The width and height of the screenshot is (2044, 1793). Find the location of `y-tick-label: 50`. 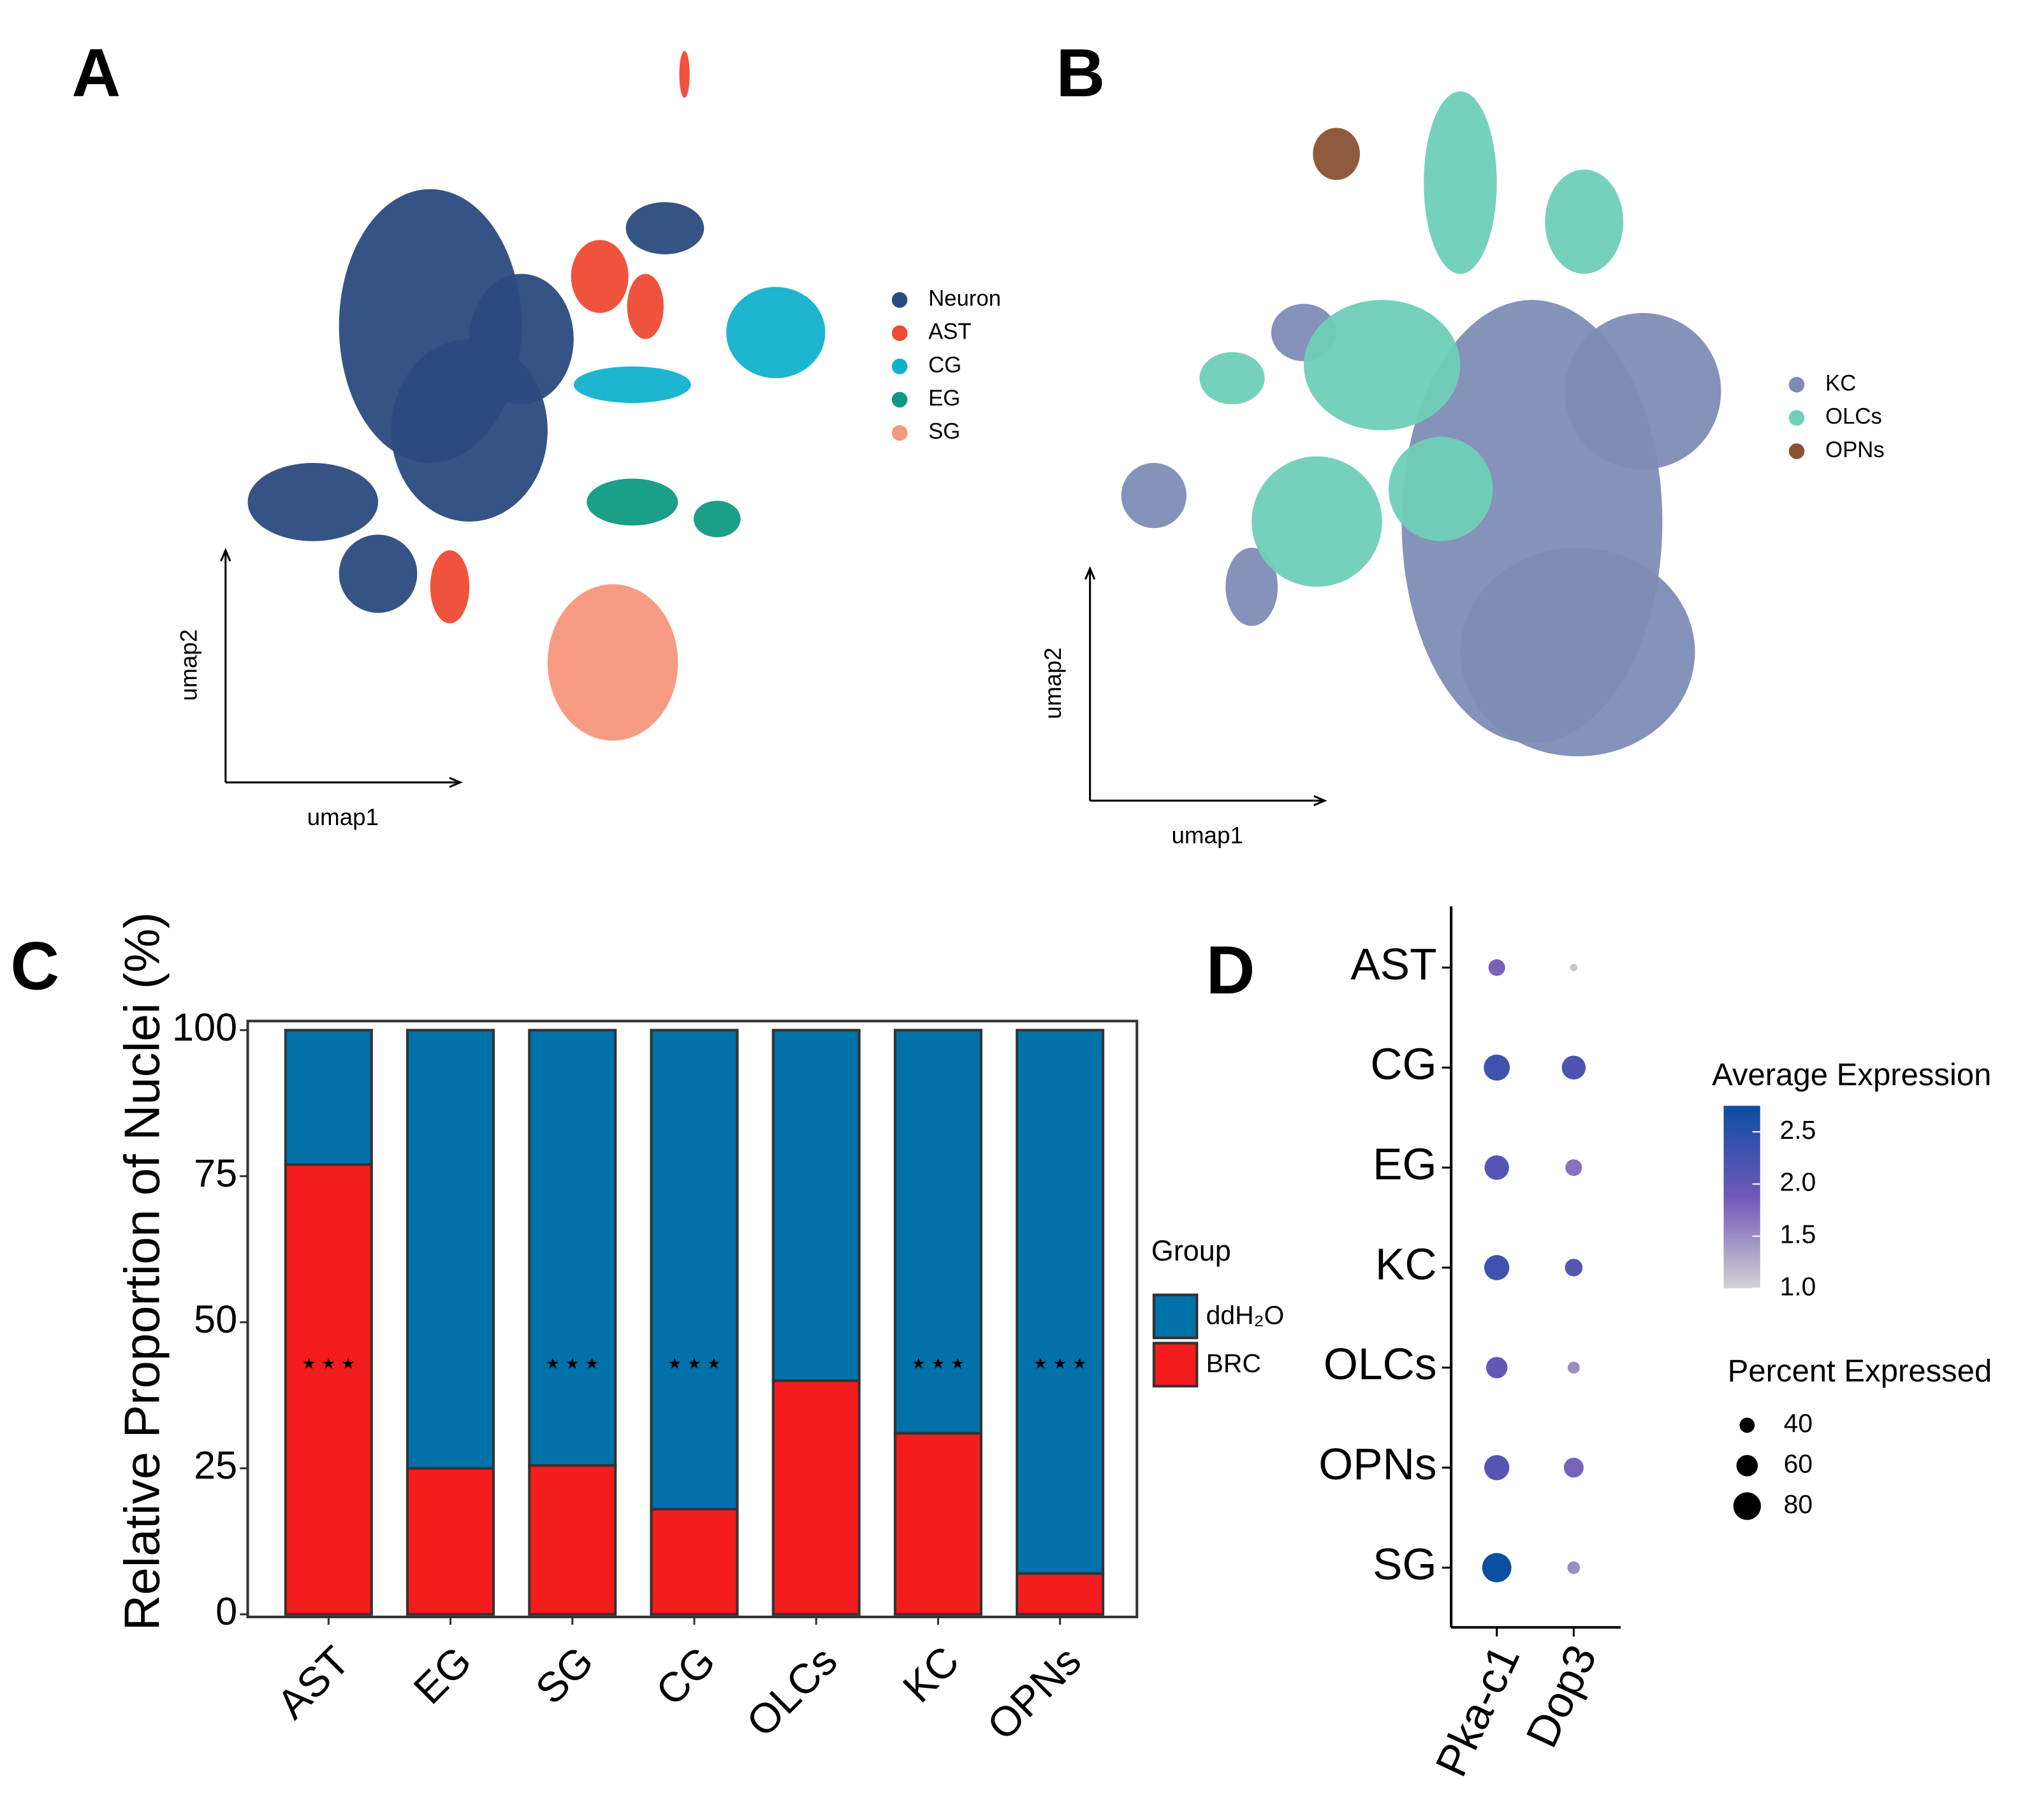

y-tick-label: 50 is located at coordinates (216, 1320).